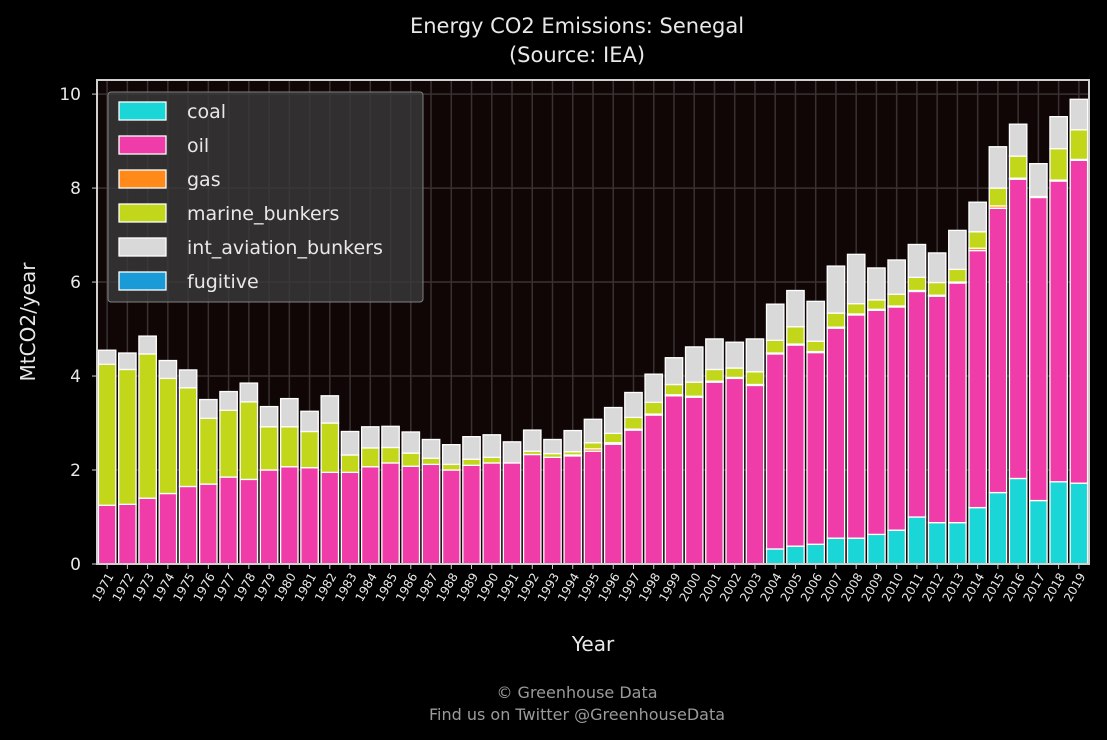 Image resolution: width=1107 pixels, height=740 pixels. Describe the element at coordinates (70, 95) in the screenshot. I see `y-tick-label: 10` at that location.